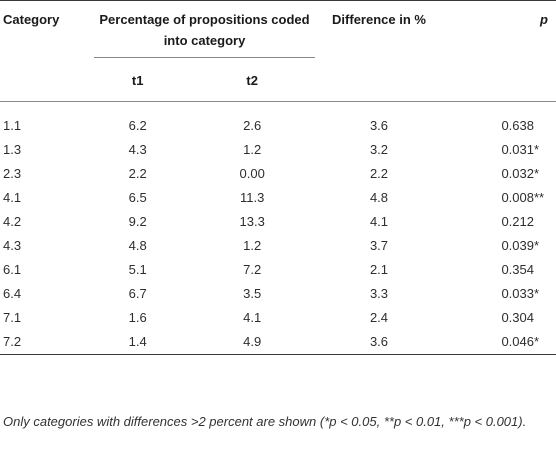  What do you see at coordinates (278, 174) in the screenshot?
I see `table-row: 2.3 2.2 0.00 2.2 0.032*` at bounding box center [278, 174].